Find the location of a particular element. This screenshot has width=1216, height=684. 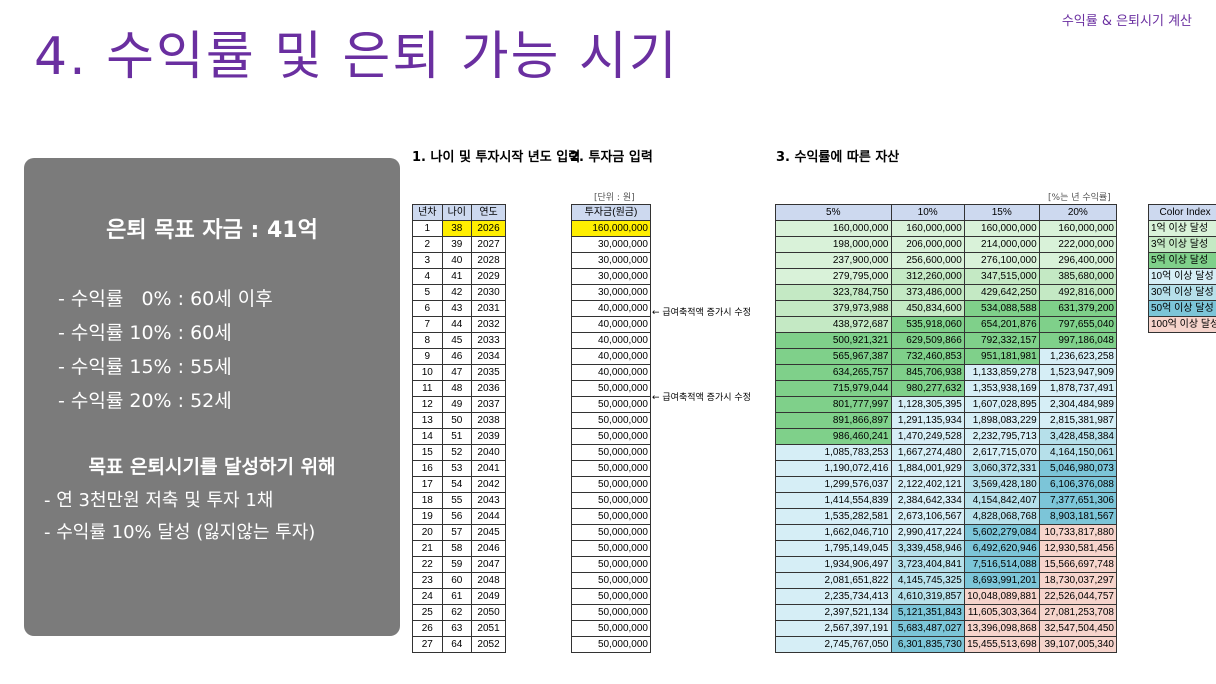

legend-item: 10억 이상 달성 is located at coordinates (1181, 276).